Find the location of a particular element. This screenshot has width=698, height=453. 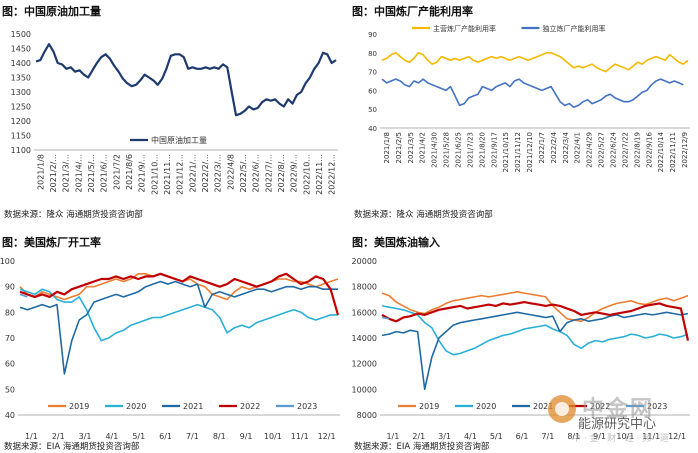

legend-label: 独立炼厂产能利用率 is located at coordinates (574, 28).